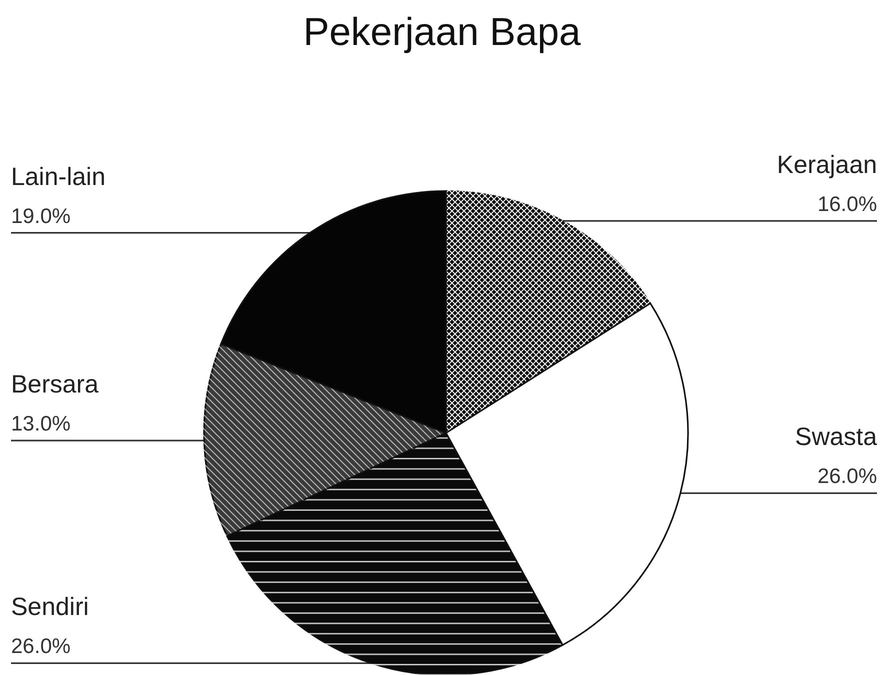 Image resolution: width=881 pixels, height=675 pixels. I want to click on slice-label: Lain-lain, so click(58, 176).